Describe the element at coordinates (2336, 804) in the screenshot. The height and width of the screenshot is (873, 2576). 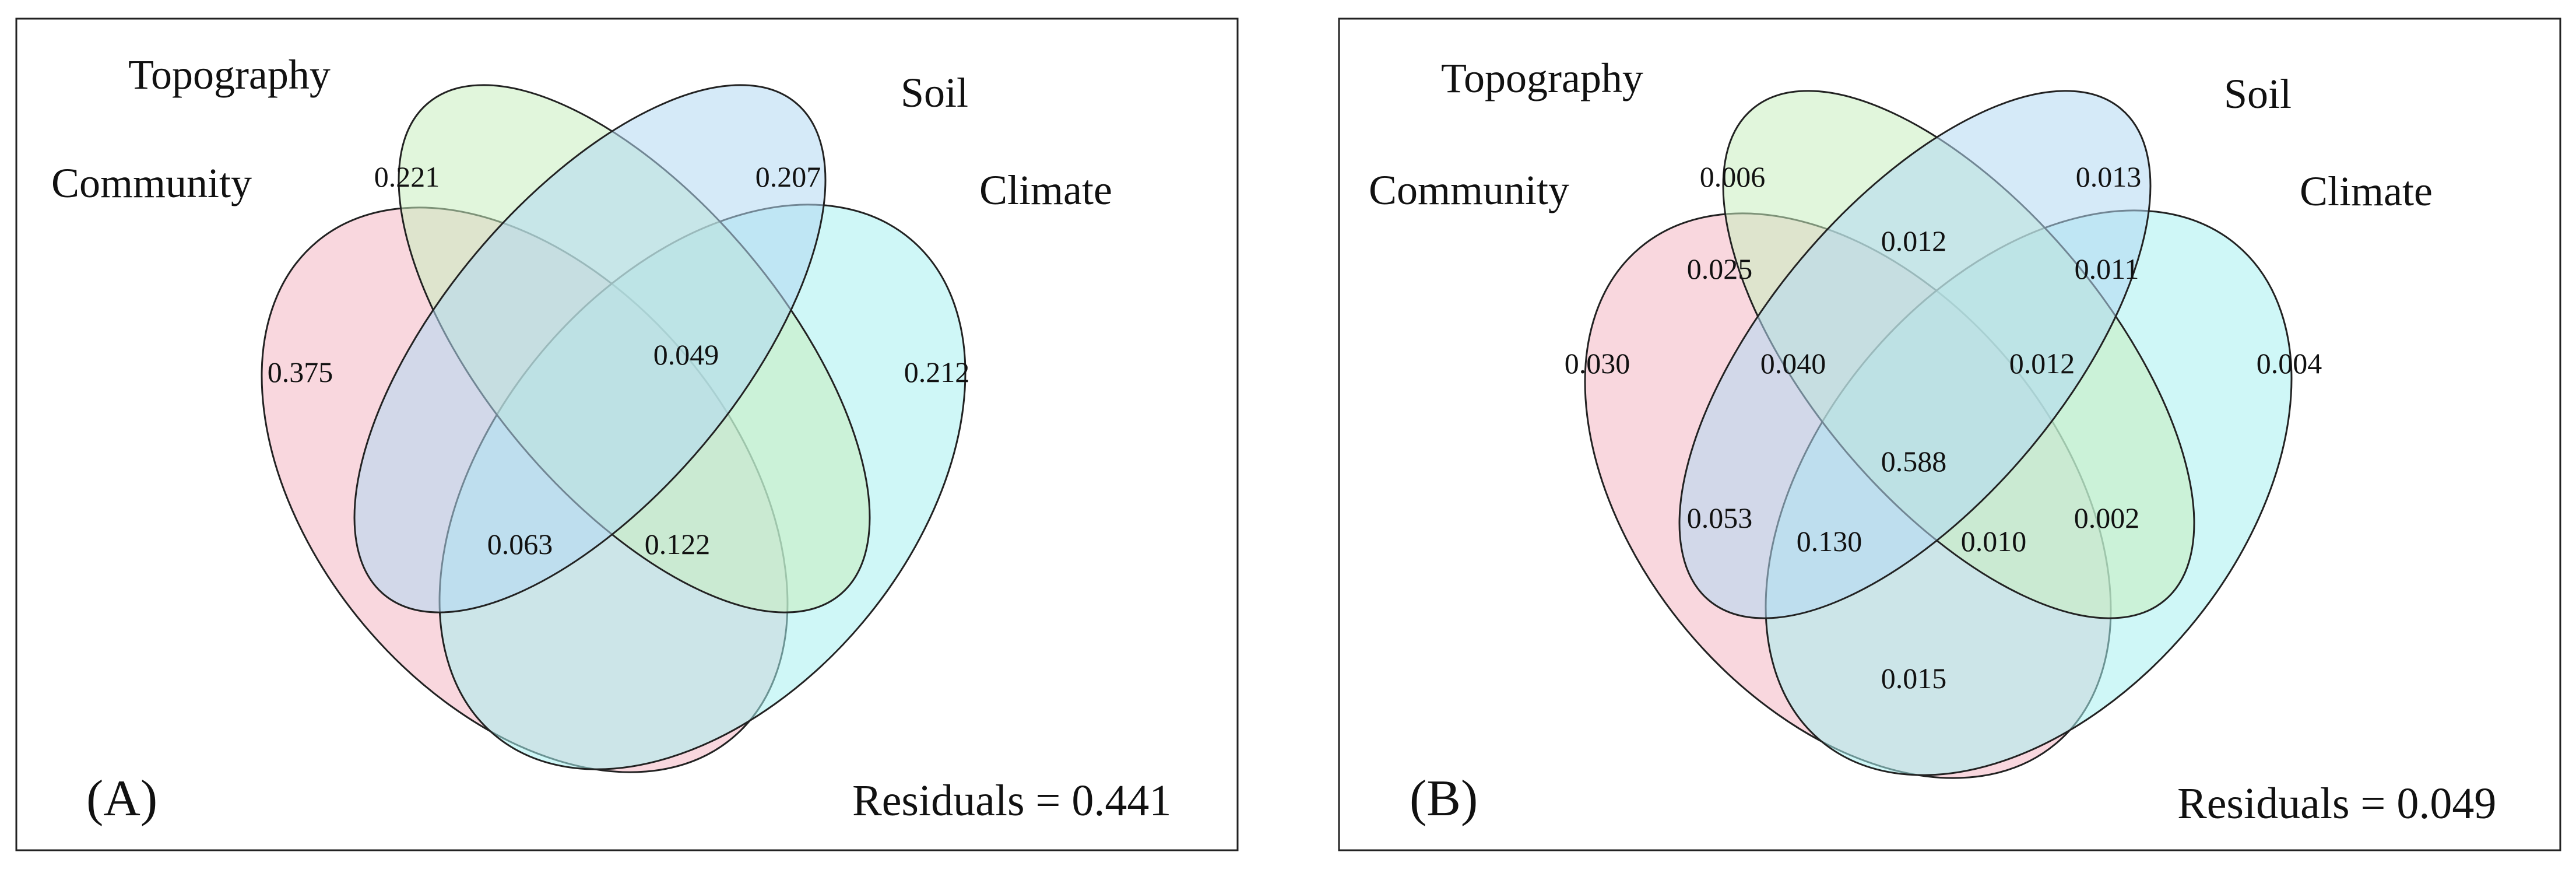
I see `panel-b-residuals: Residuals = 0.049` at that location.